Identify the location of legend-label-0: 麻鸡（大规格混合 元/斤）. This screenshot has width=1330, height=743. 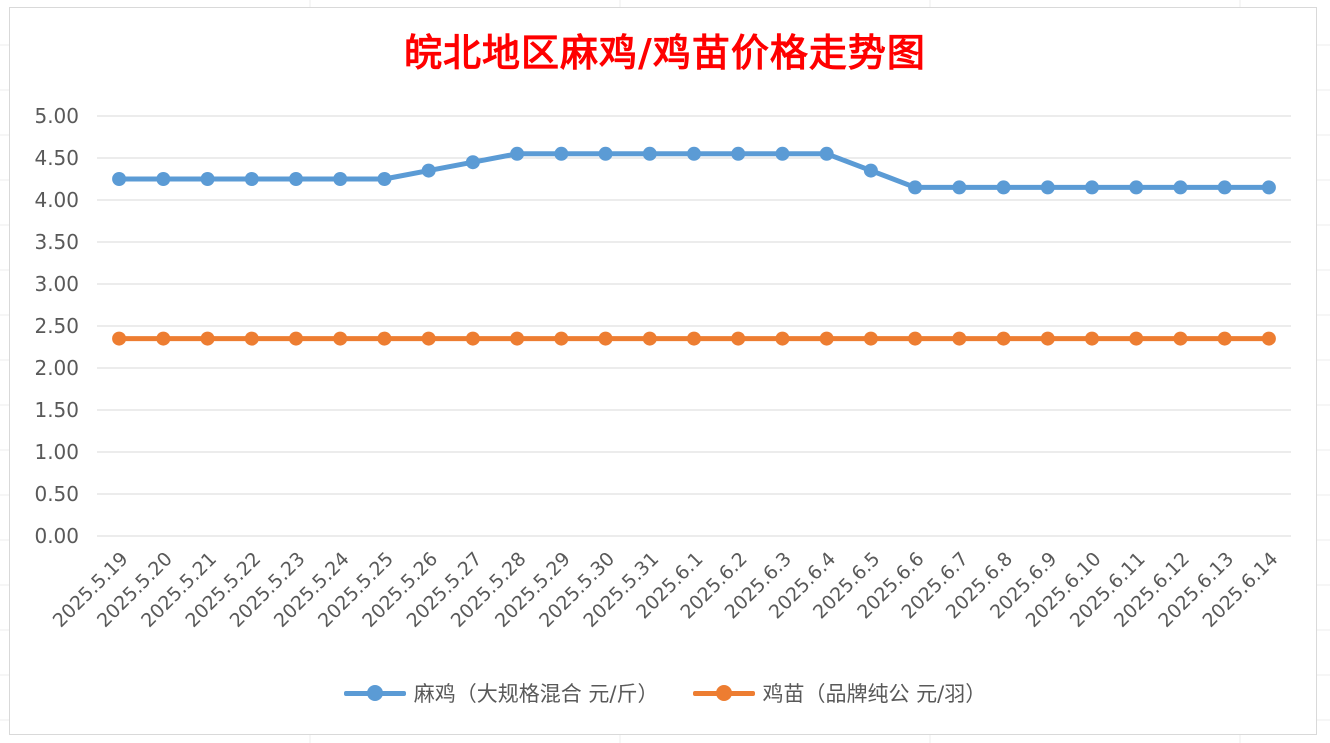
(536, 694).